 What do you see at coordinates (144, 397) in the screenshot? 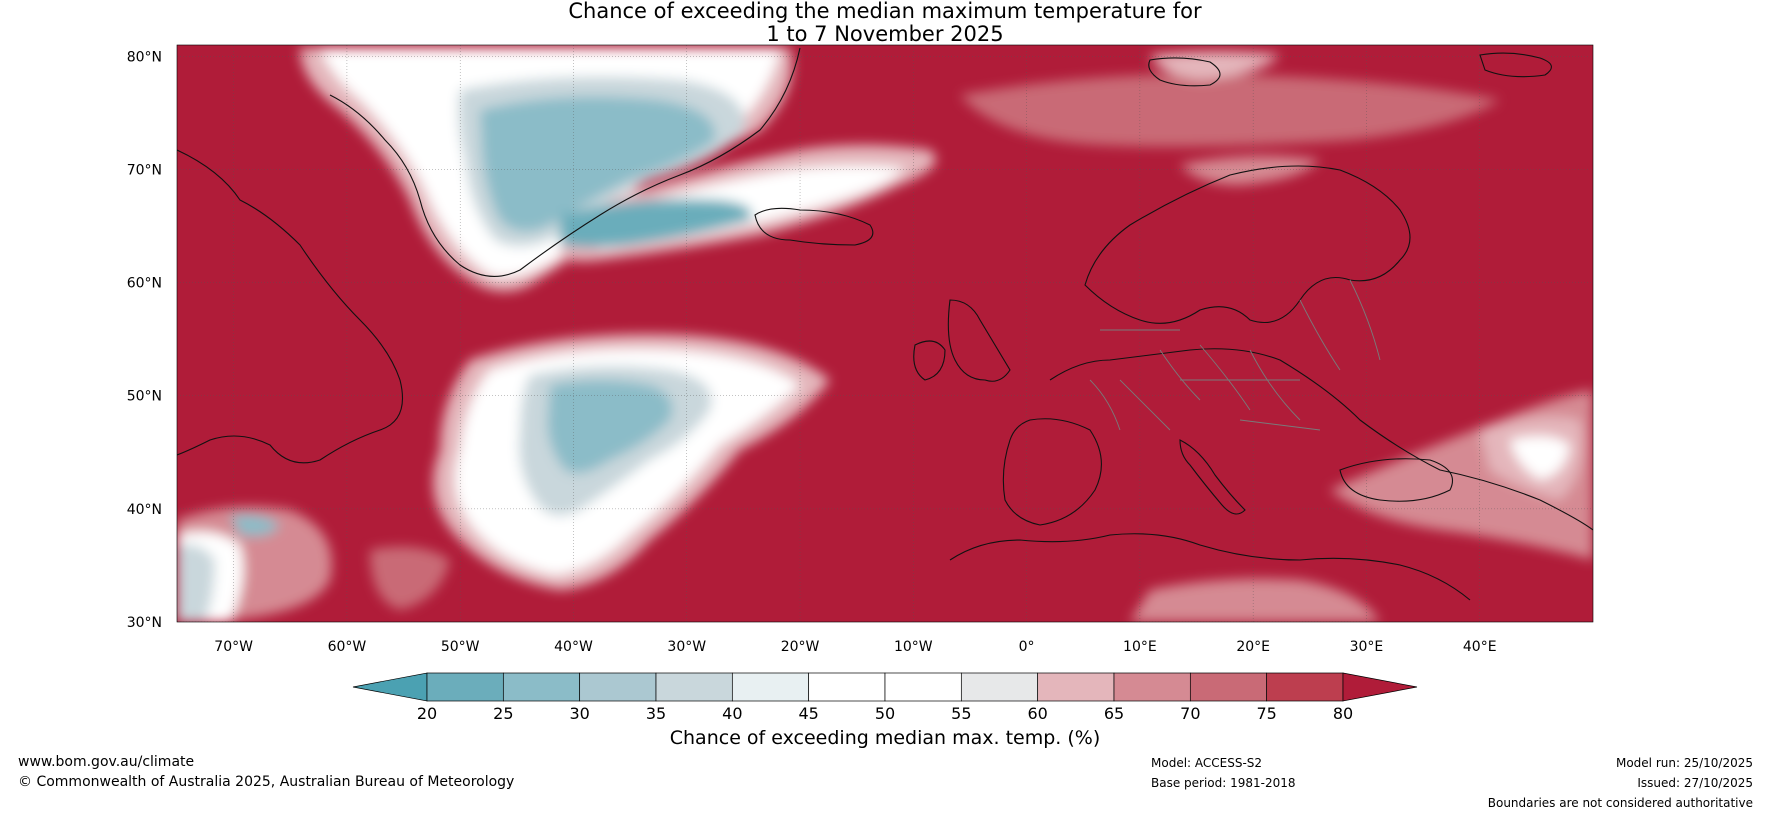
I see `lat-tick-label: 50°N` at bounding box center [144, 397].